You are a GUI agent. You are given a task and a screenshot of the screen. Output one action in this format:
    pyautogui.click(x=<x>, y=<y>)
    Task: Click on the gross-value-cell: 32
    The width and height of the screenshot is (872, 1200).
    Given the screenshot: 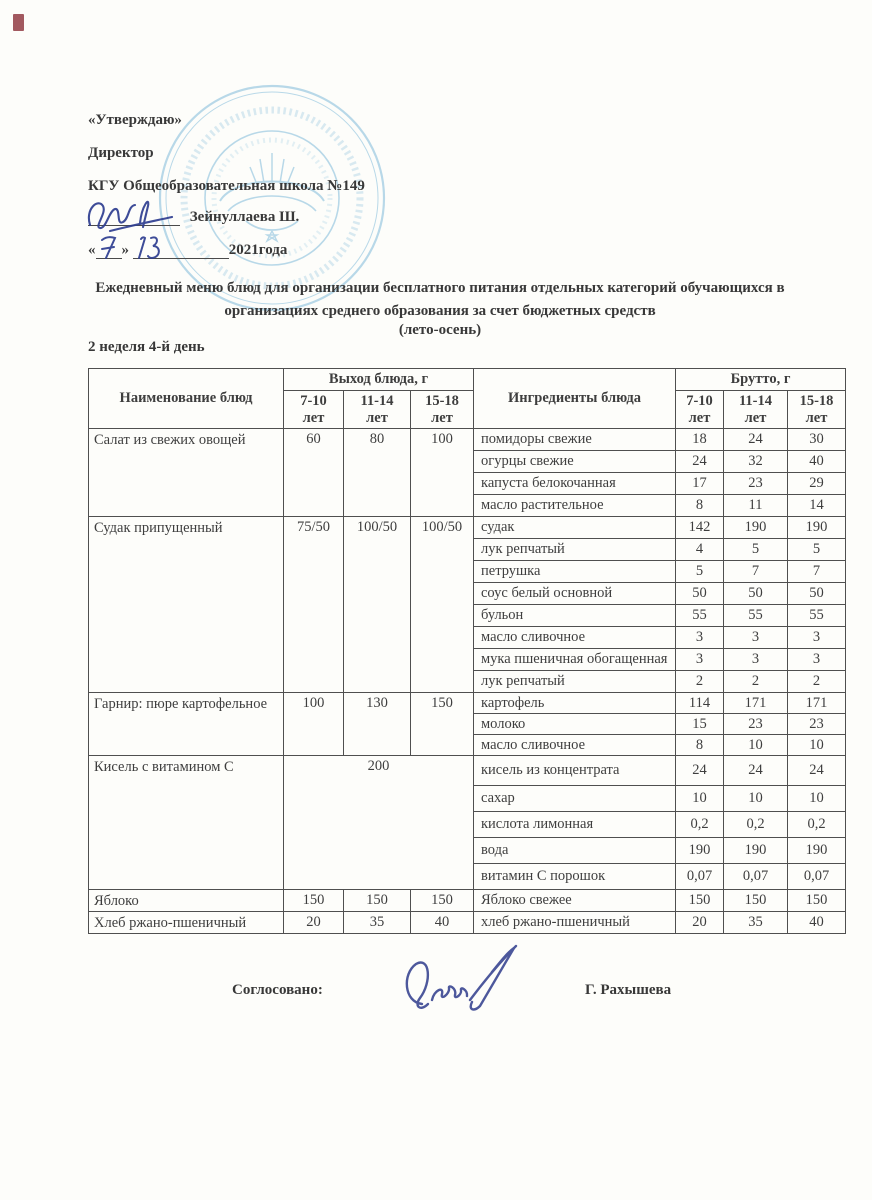 What is the action you would take?
    pyautogui.click(x=755, y=461)
    